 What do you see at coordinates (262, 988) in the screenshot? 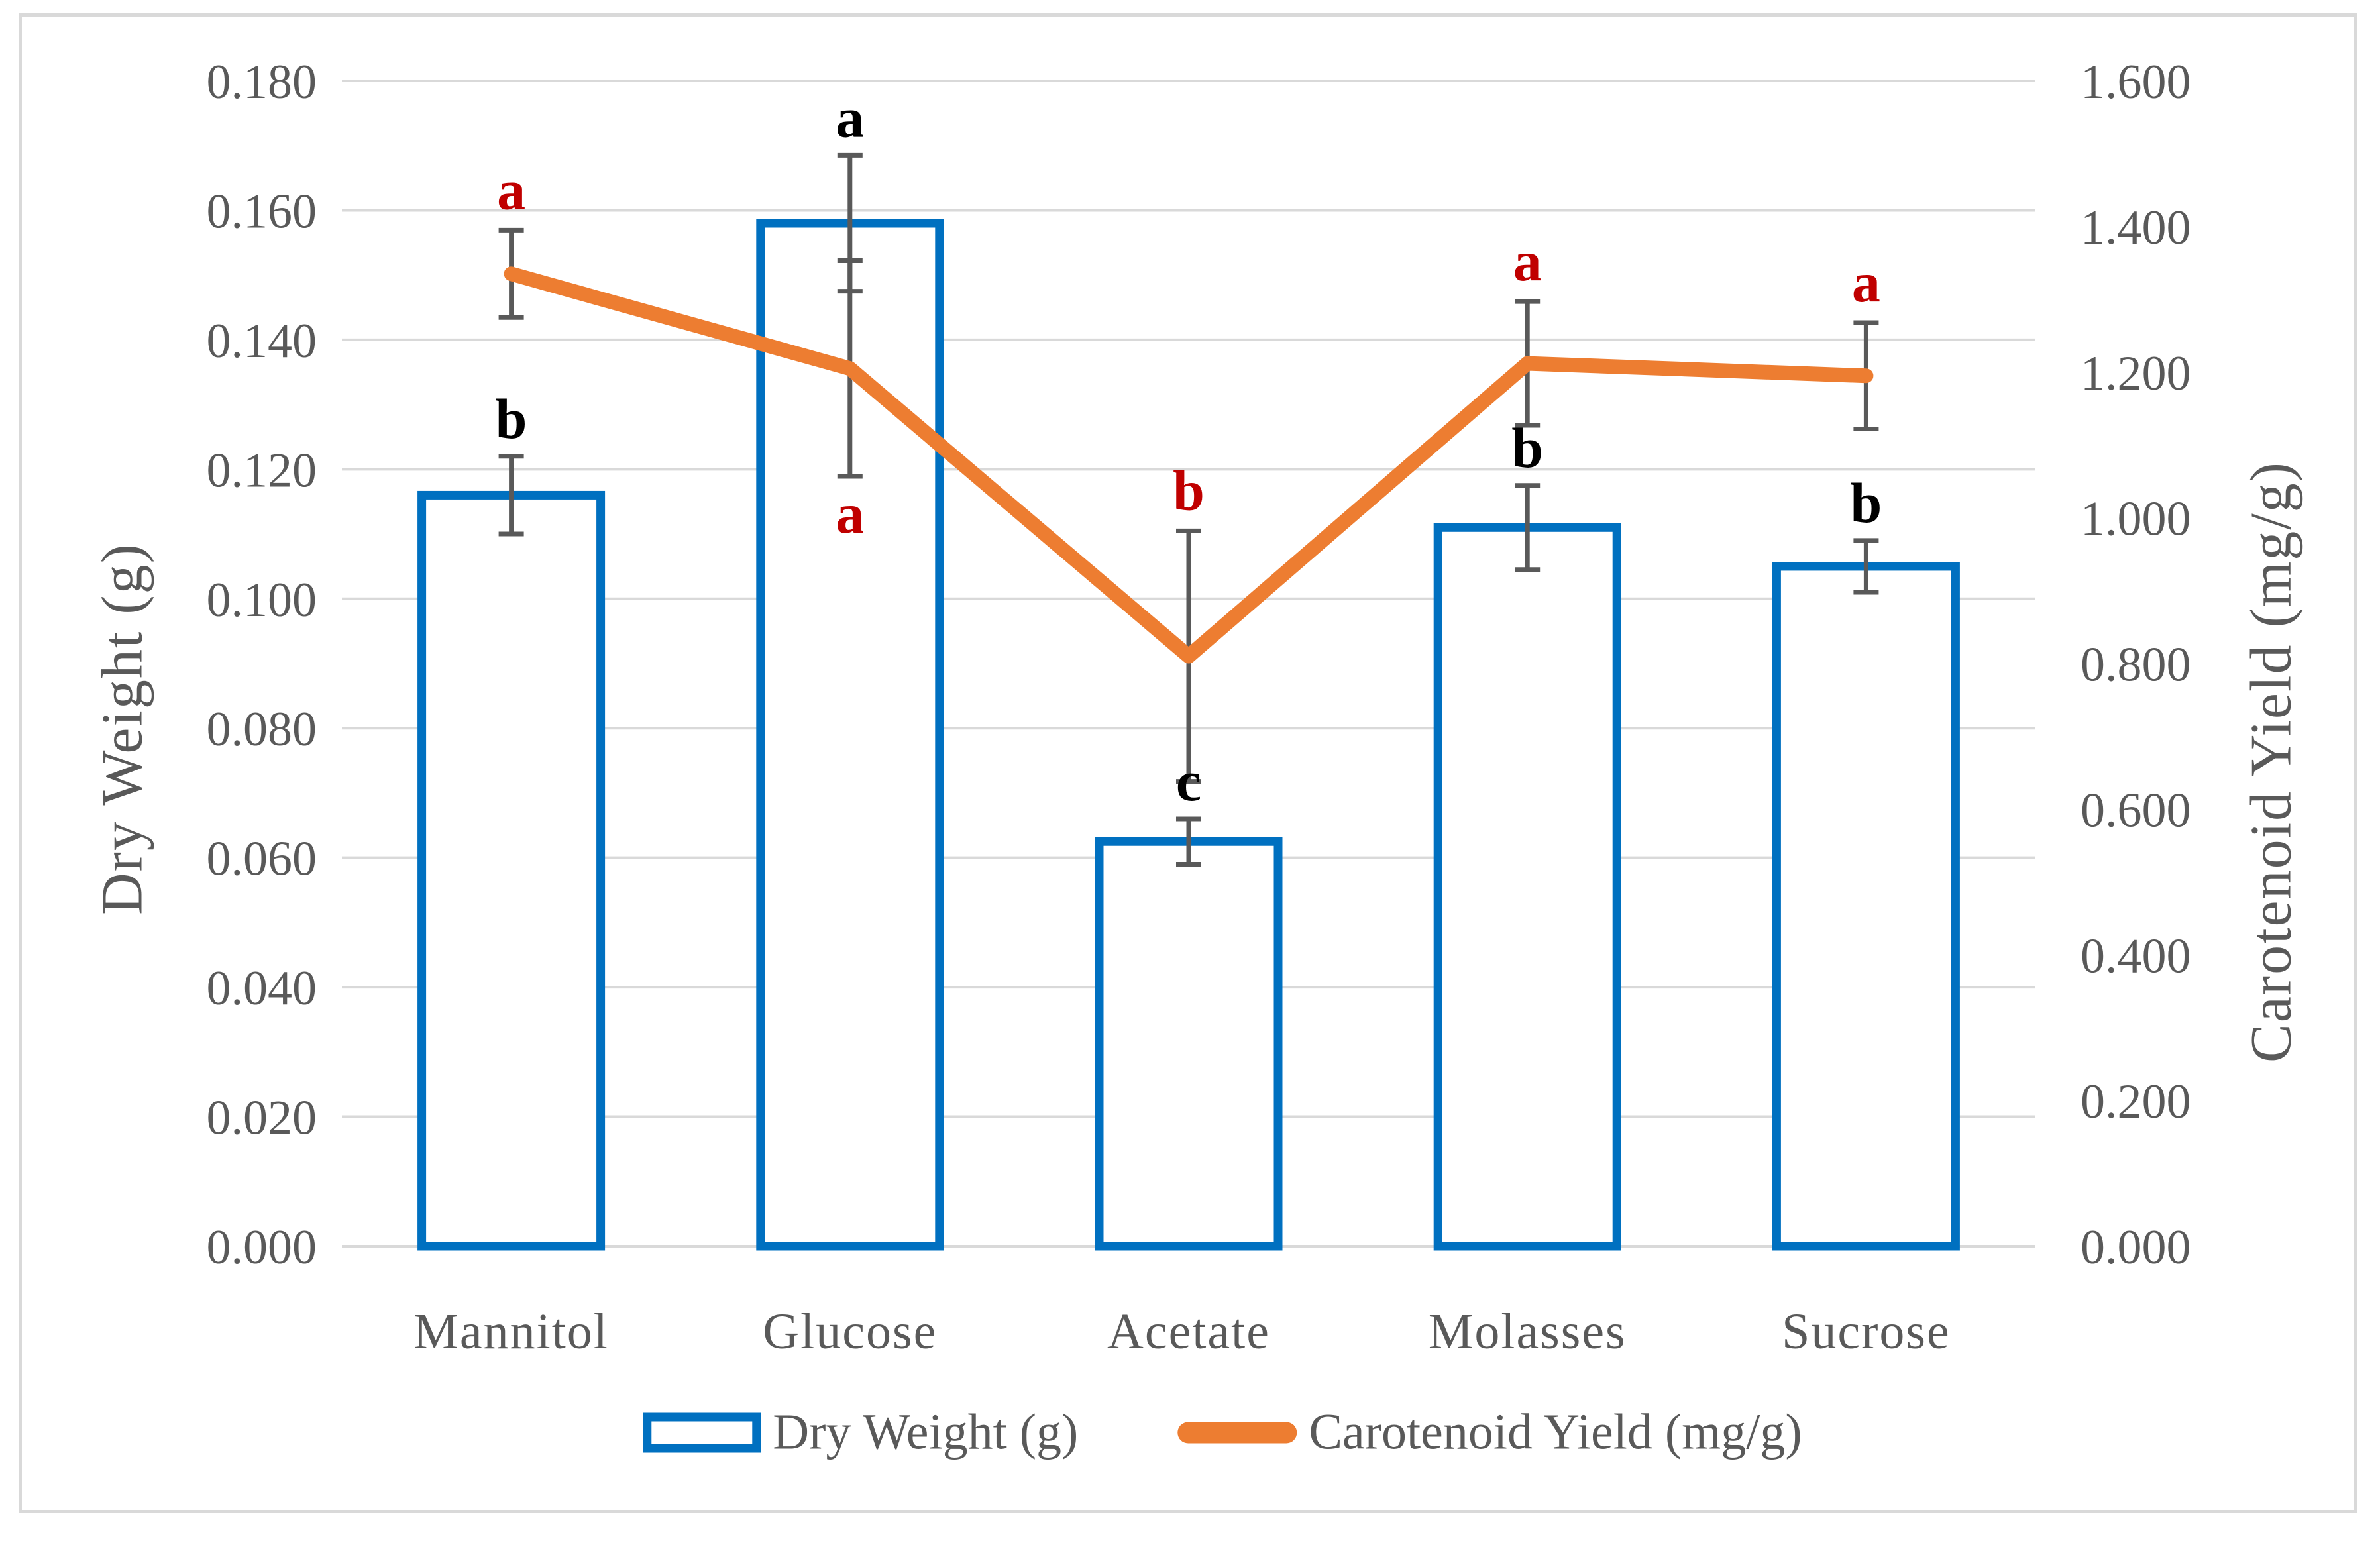
I see `left-axis-tick-label: 0.040` at bounding box center [262, 988].